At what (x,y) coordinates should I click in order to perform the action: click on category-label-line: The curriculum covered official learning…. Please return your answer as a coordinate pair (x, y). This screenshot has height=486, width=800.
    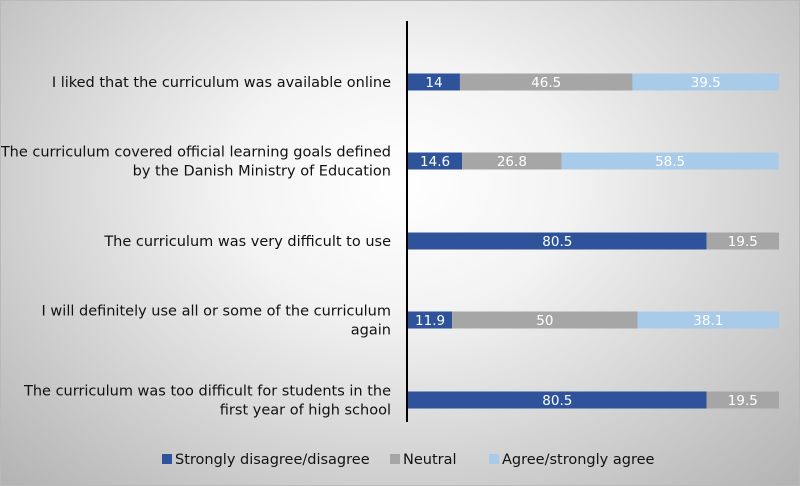
    Looking at the image, I should click on (196, 153).